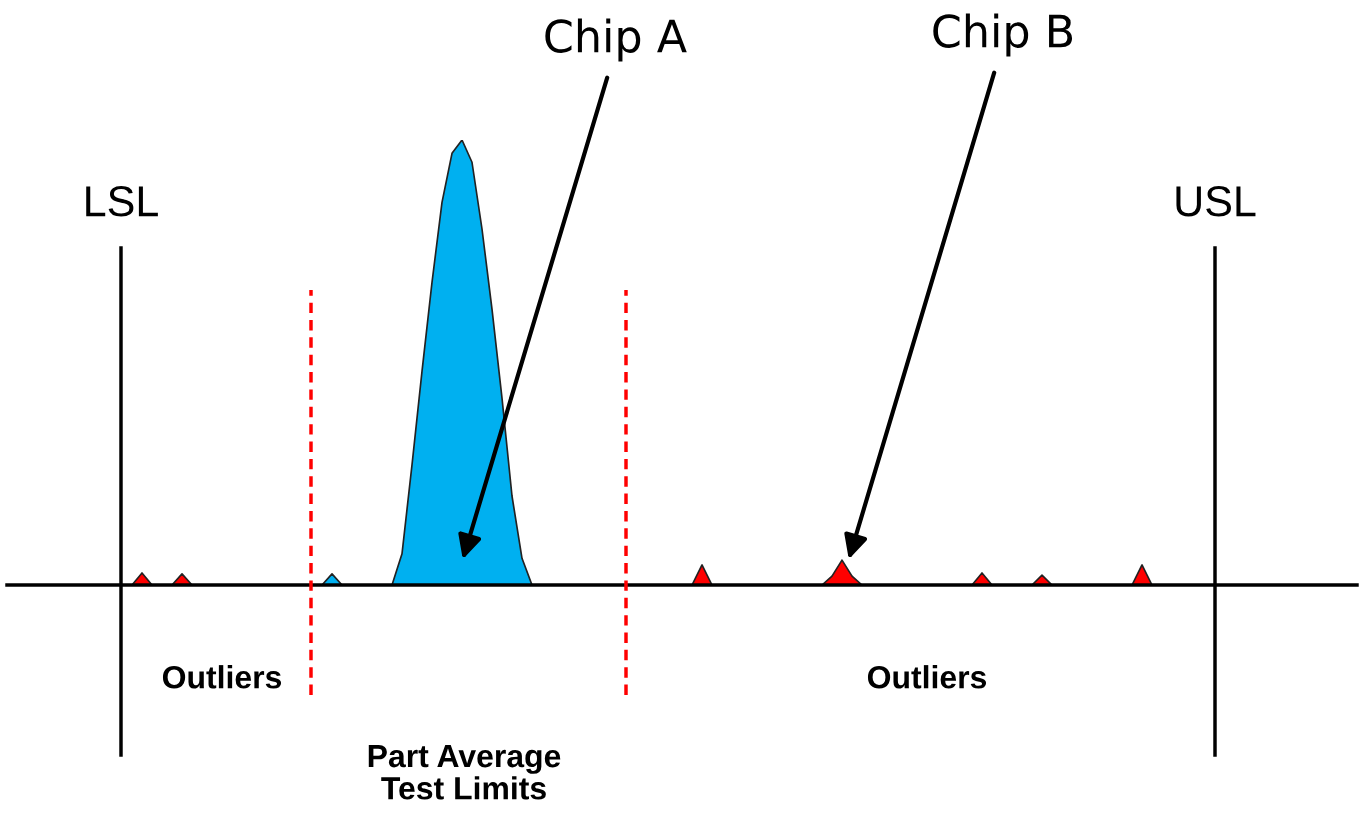 The width and height of the screenshot is (1359, 829). Describe the element at coordinates (1216, 201) in the screenshot. I see `annotation: USL` at that location.